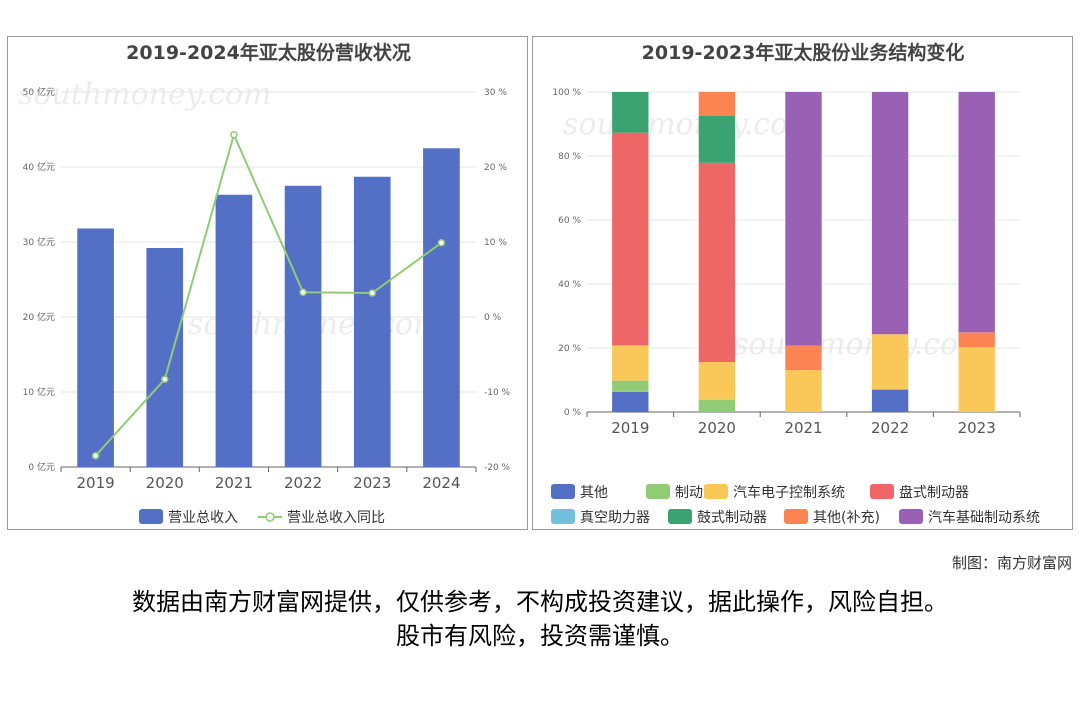 This screenshot has height=720, width=1080. What do you see at coordinates (594, 493) in the screenshot?
I see `legend-label: 其他` at bounding box center [594, 493].